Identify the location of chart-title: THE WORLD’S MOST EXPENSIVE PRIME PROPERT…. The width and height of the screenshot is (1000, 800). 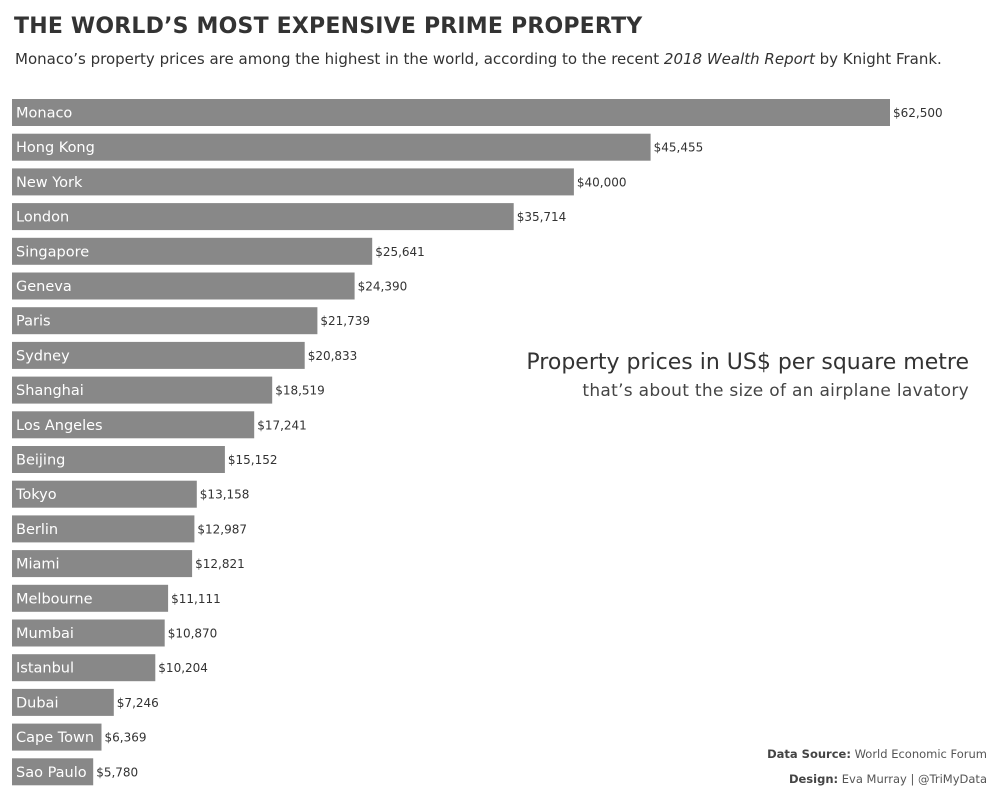
(328, 26).